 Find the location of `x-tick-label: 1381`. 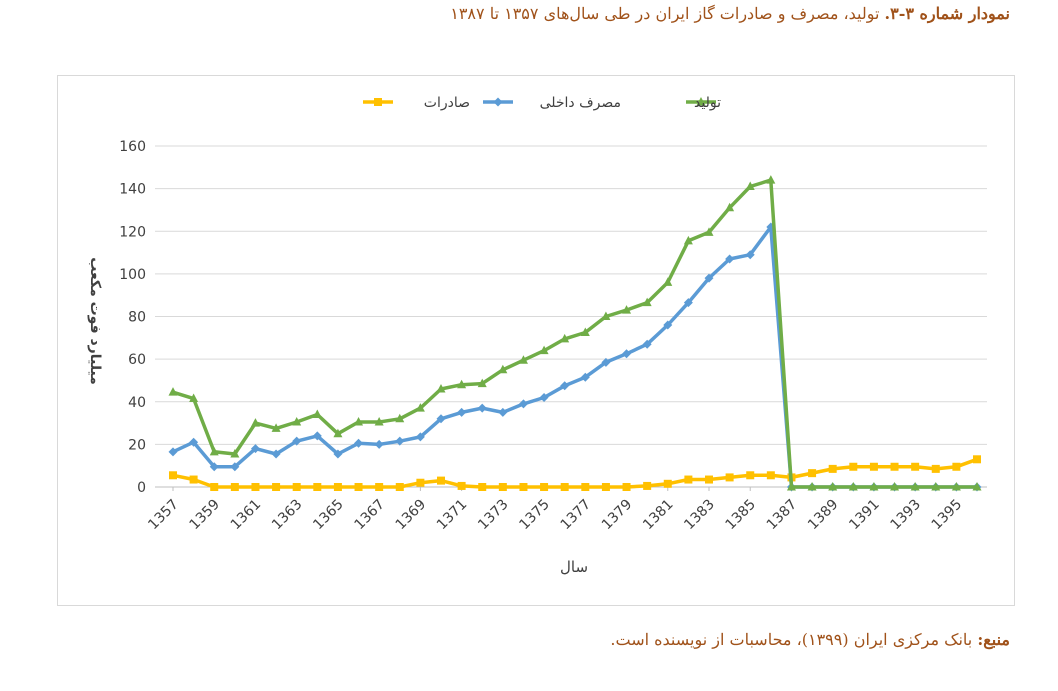

x-tick-label: 1381 is located at coordinates (658, 515).